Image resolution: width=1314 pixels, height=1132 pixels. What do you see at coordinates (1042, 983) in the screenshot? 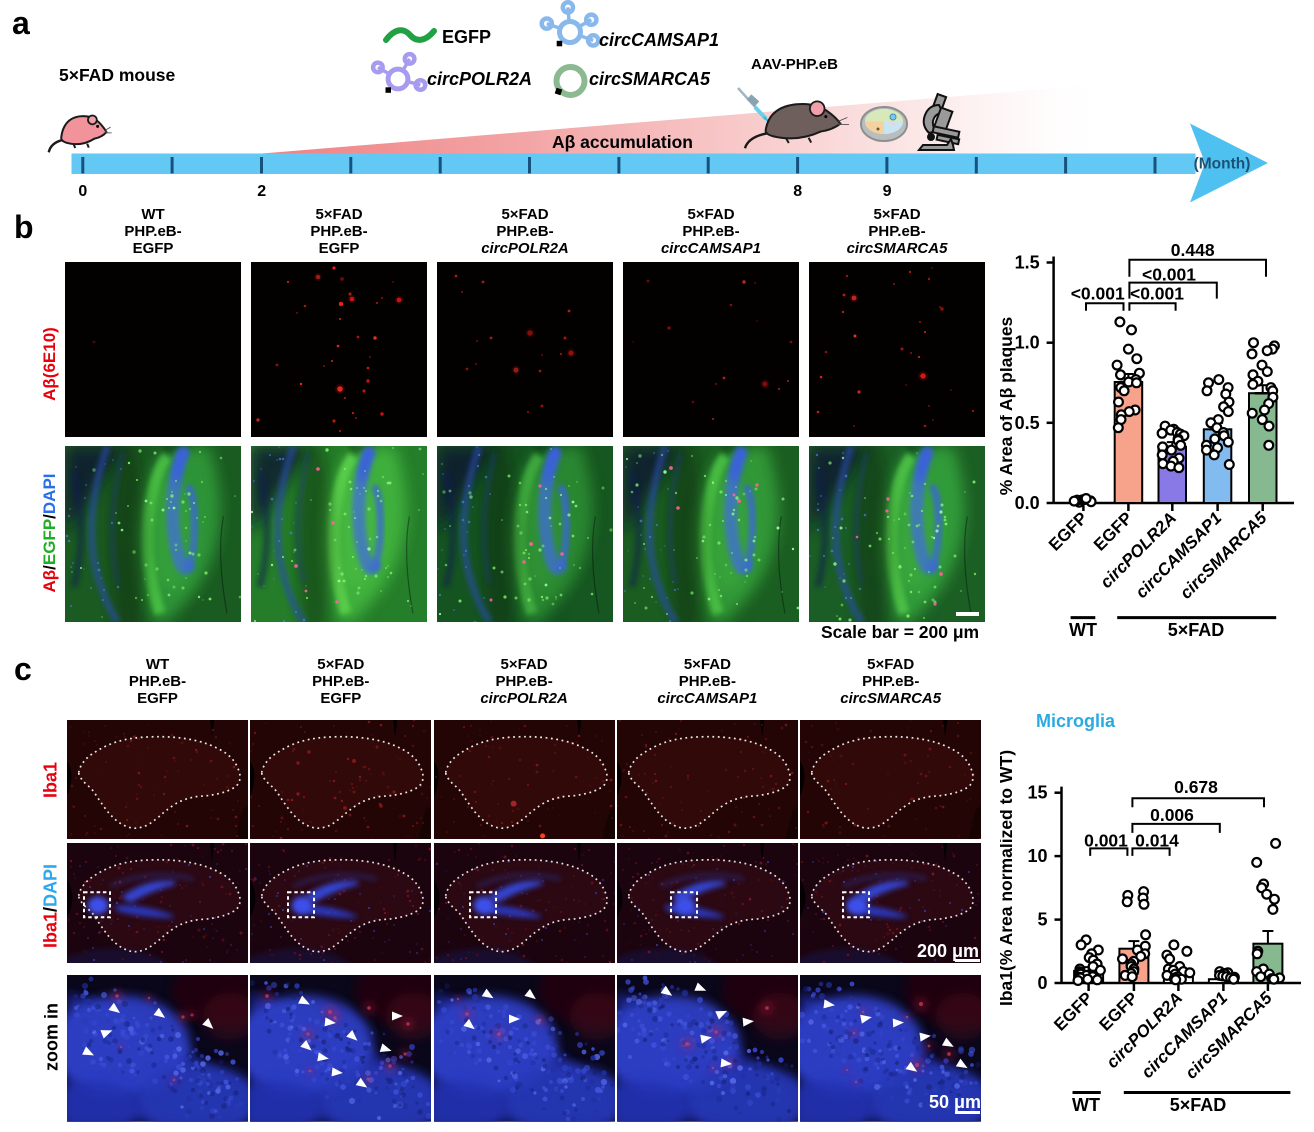
I see `svg-text: 0` at bounding box center [1042, 983].